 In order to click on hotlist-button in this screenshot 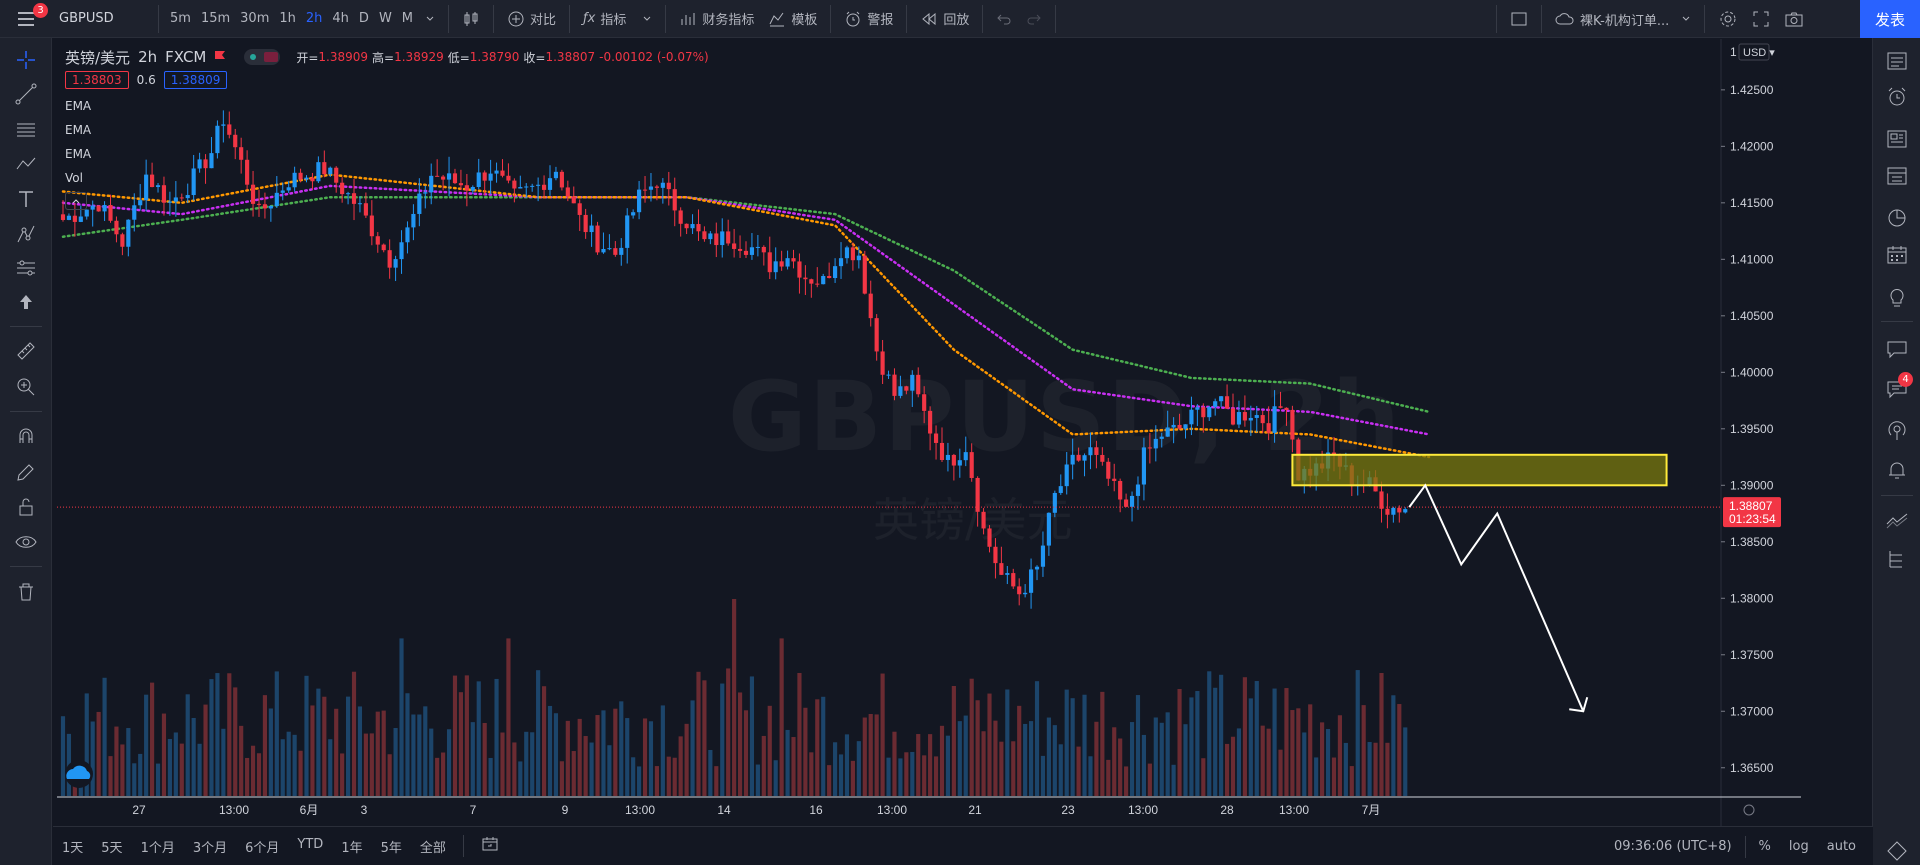, I will do `click(1897, 218)`.